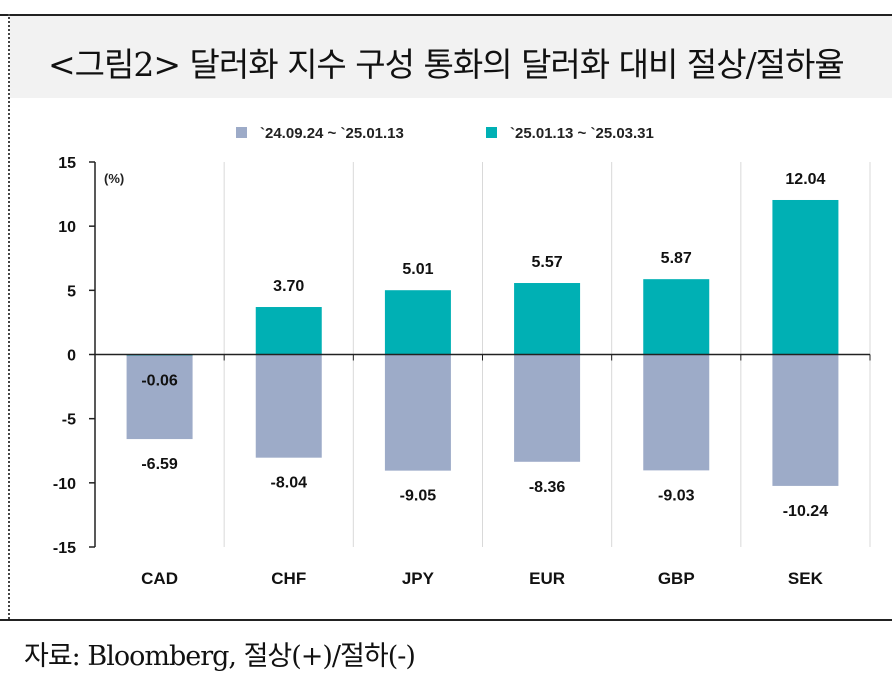  I want to click on x-tick-label-cad: CAD, so click(159, 578).